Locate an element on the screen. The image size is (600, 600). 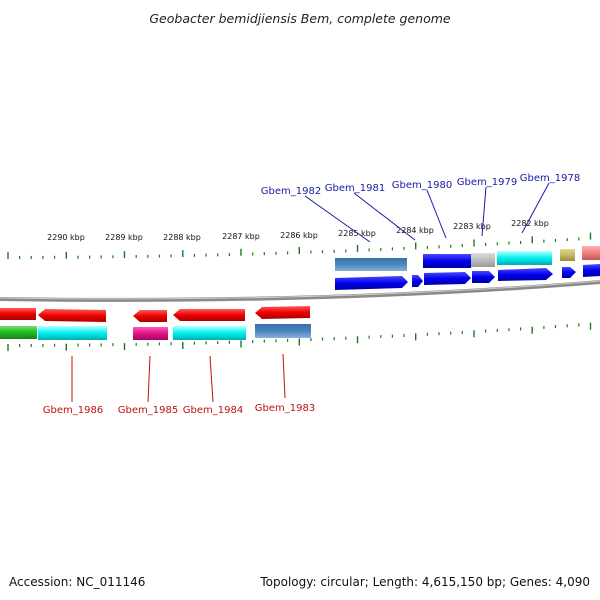
genome-backbone-highlight is located at coordinates (300, 290).